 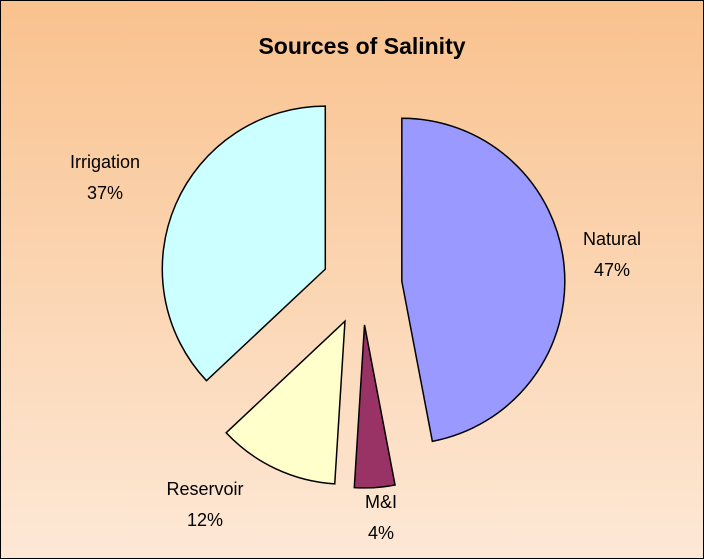 I want to click on slice-label: Reservoir, so click(x=204, y=489).